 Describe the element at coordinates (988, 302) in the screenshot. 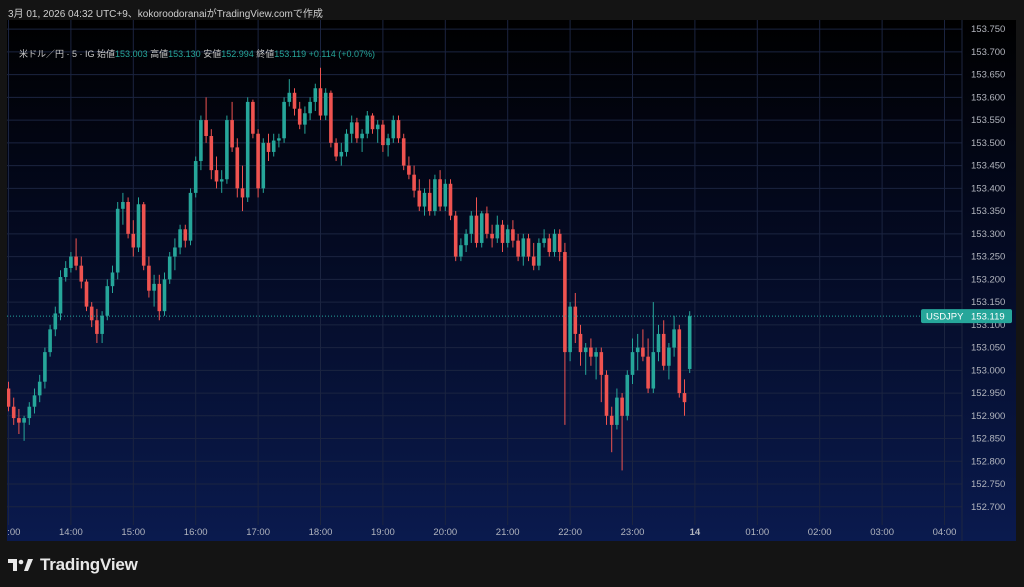

I see `y-tick-label: 153.150` at that location.